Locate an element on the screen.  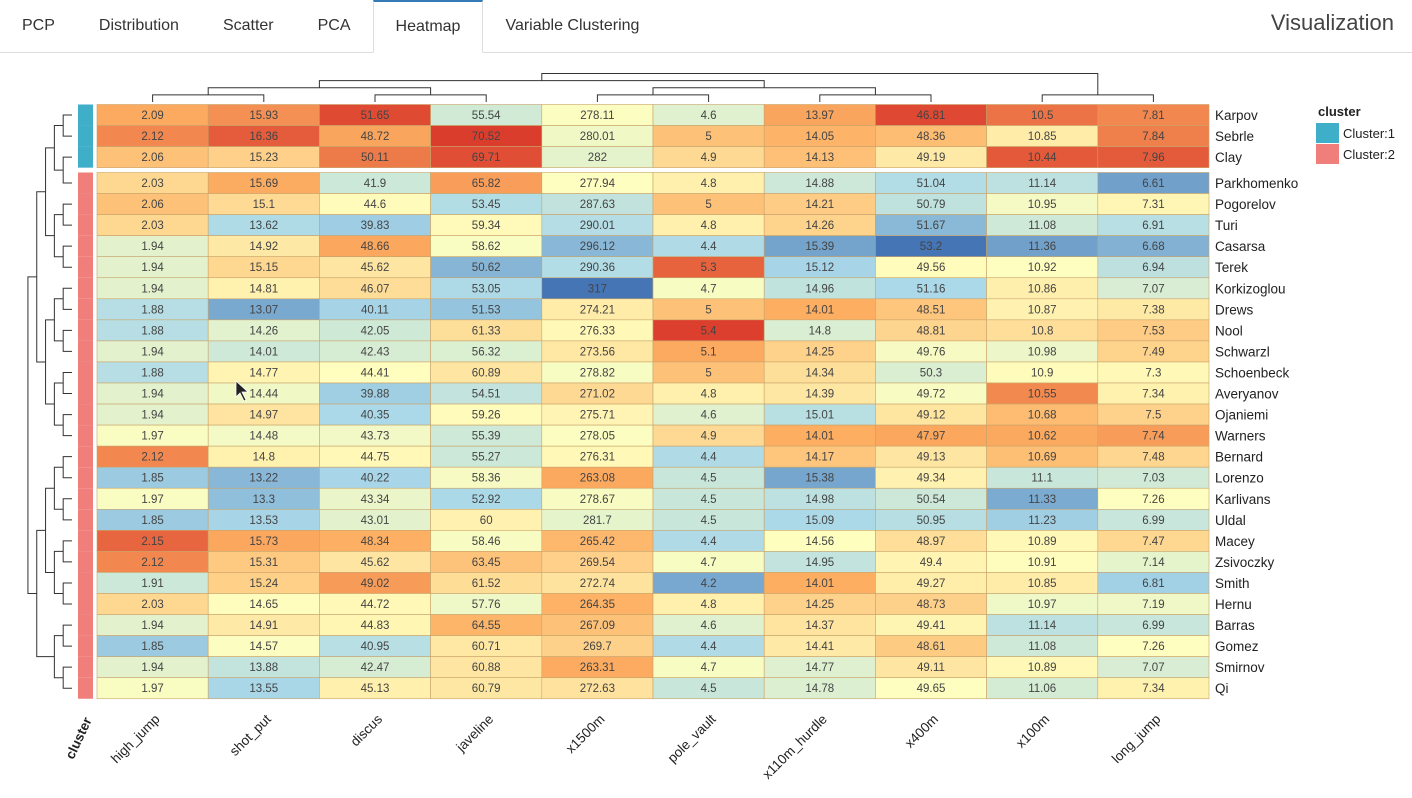
cell-value-label: 4.6 is located at coordinates (709, 626).